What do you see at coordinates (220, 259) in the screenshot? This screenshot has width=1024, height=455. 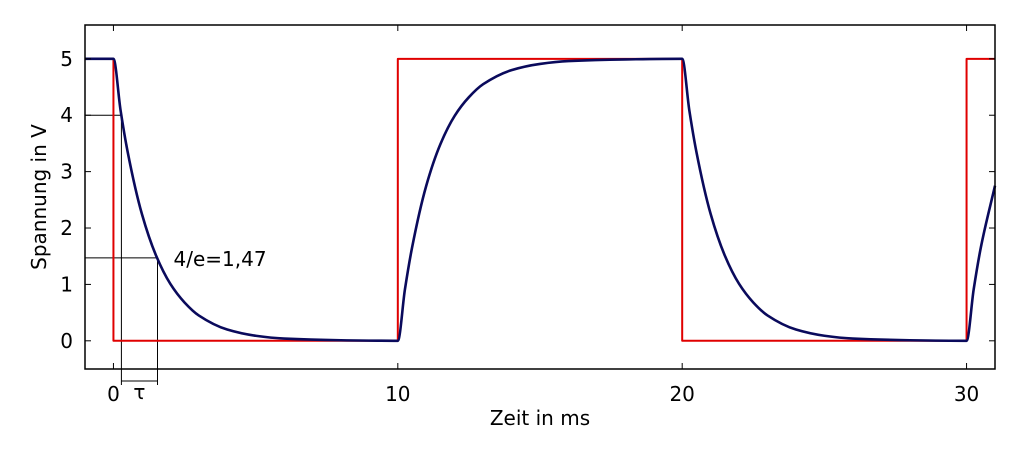 I see `annotation: 4/e=1,47` at bounding box center [220, 259].